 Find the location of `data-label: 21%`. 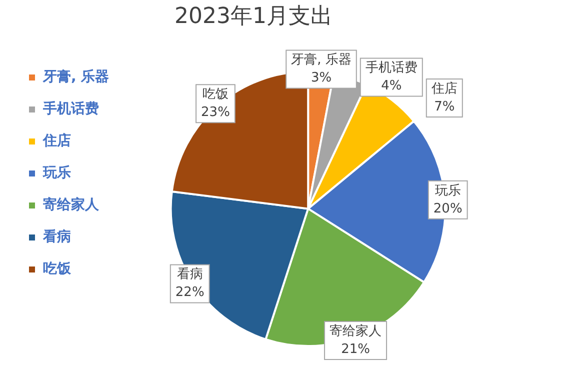

data-label: 21% is located at coordinates (355, 349).